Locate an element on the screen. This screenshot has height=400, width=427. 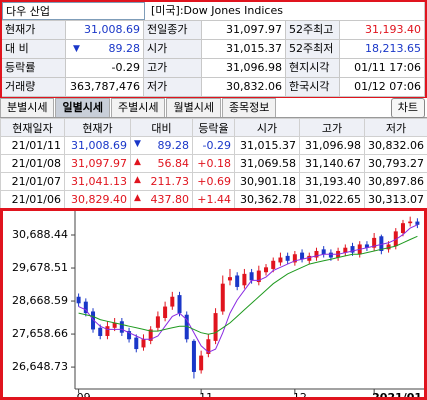
rate: +0.69 is located at coordinates (213, 181).